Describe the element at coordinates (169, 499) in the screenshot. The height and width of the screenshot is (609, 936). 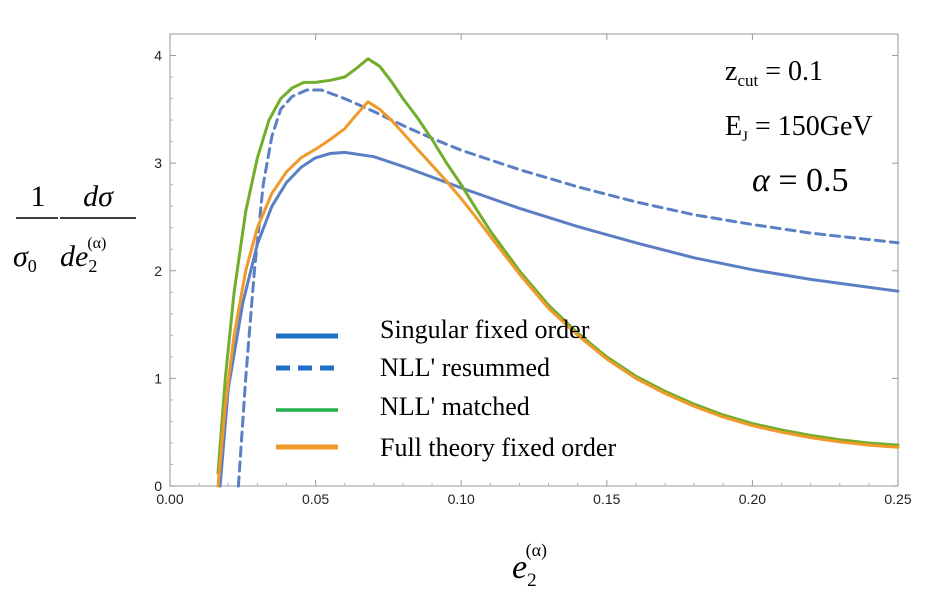
I see `x-tick-label: 0.00` at that location.